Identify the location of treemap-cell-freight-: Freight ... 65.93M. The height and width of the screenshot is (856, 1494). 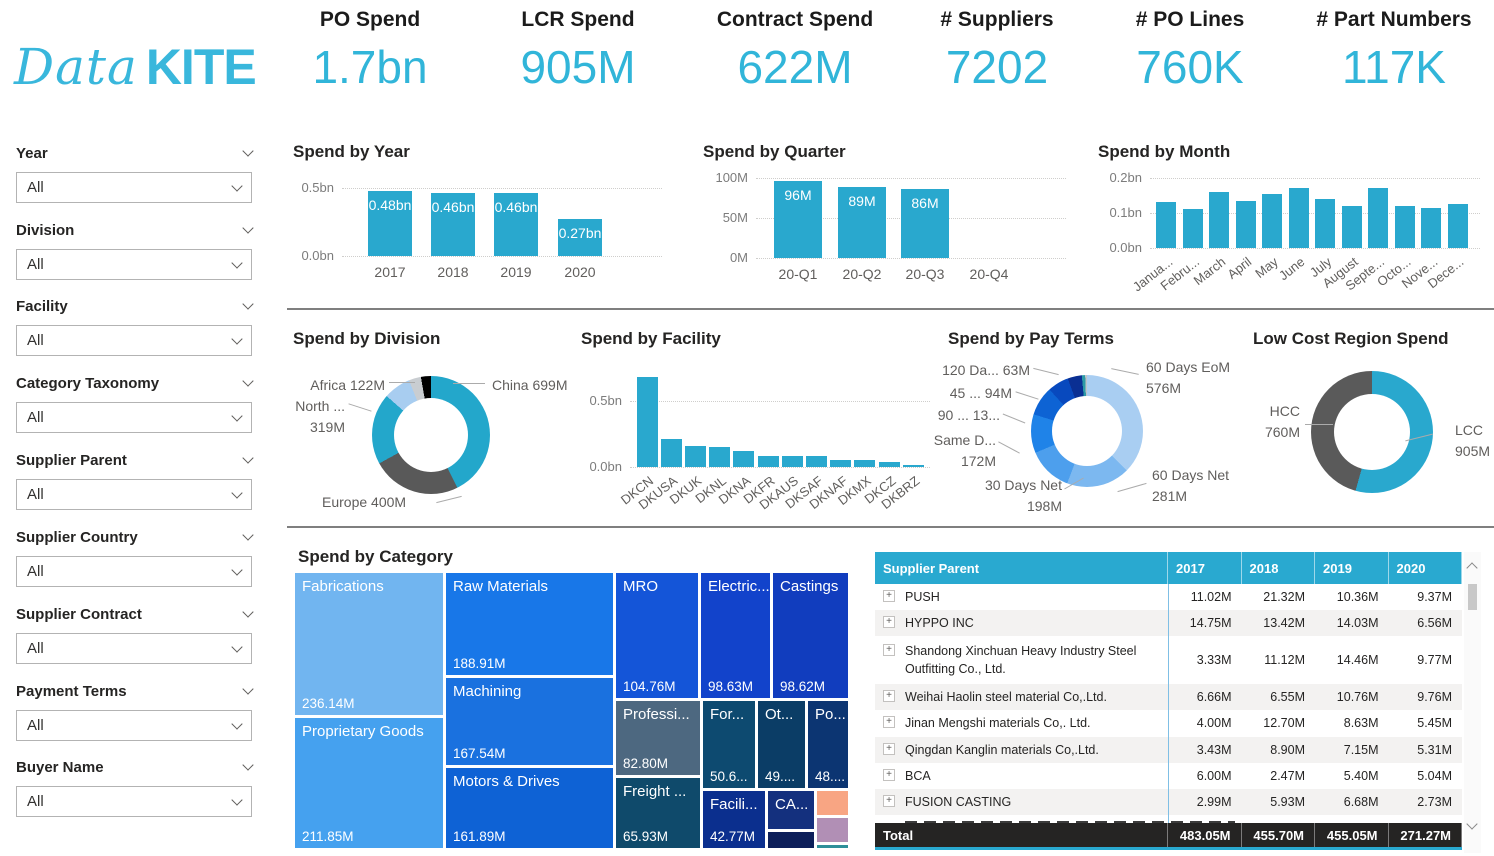
(658, 813).